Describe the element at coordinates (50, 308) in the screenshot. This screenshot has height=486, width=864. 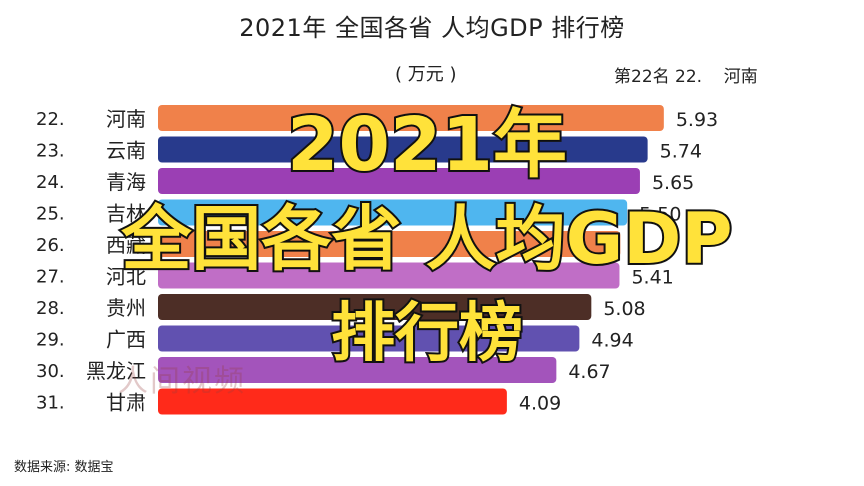
I see `rank-label: 28.` at that location.